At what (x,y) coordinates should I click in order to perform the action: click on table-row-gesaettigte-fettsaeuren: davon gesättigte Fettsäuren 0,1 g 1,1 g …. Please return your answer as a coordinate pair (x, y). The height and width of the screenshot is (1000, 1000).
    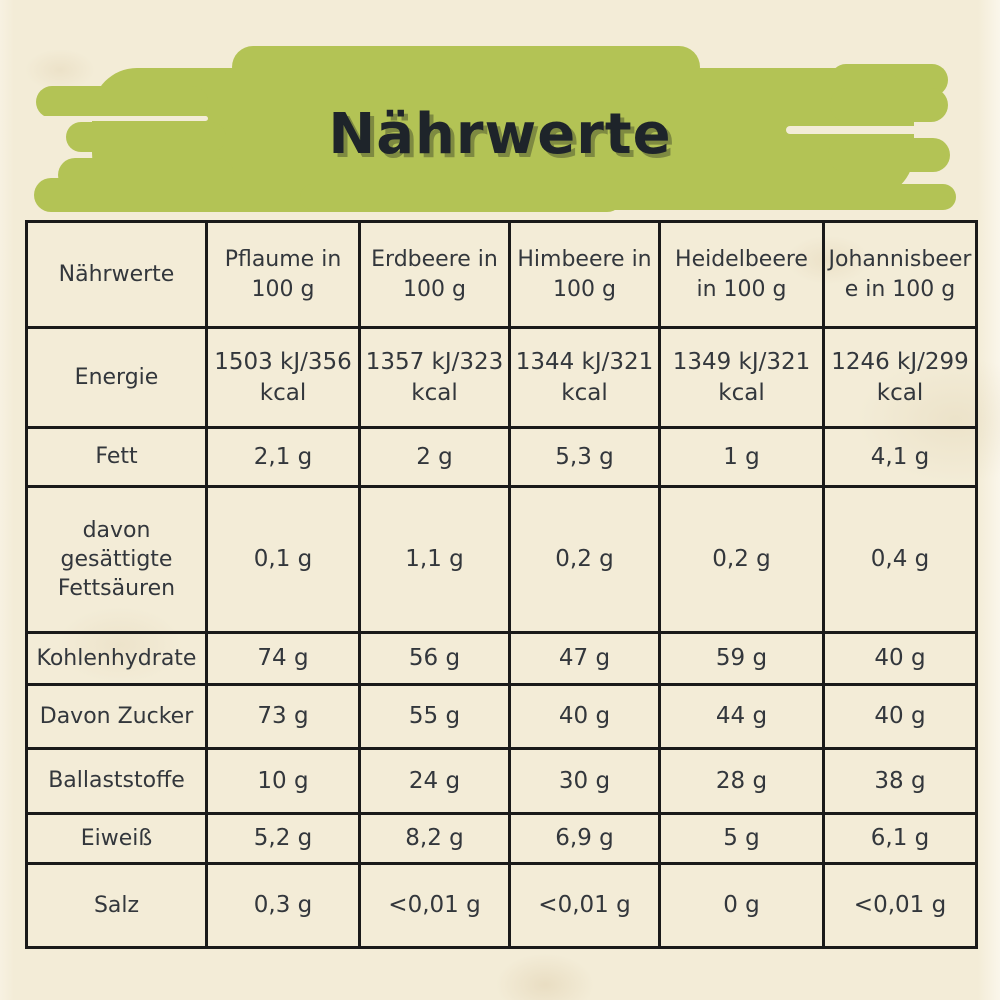
    Looking at the image, I should click on (501, 559).